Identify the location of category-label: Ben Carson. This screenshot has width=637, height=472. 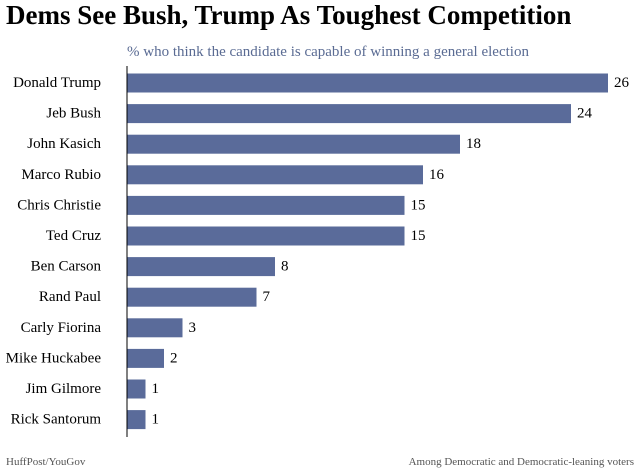
(66, 267).